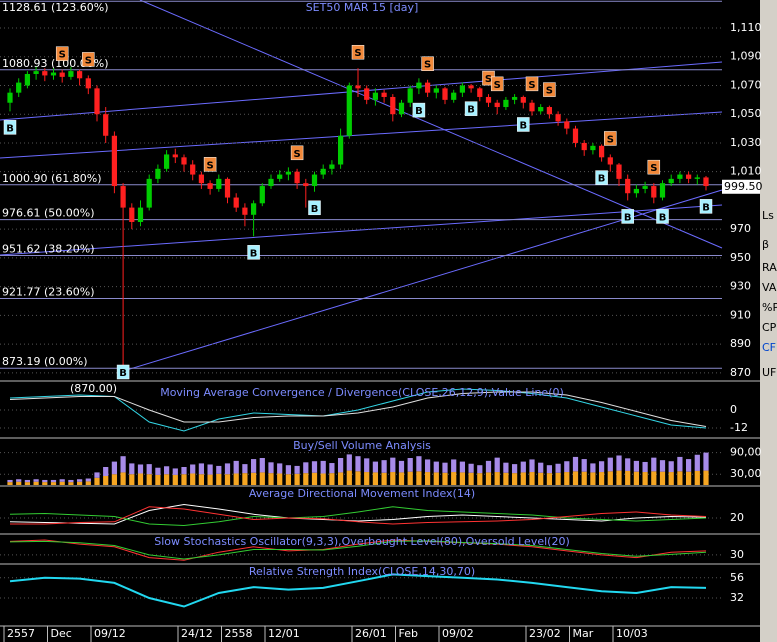 Image resolution: width=777 pixels, height=642 pixels. I want to click on toolbar-button: VA, so click(769, 287).